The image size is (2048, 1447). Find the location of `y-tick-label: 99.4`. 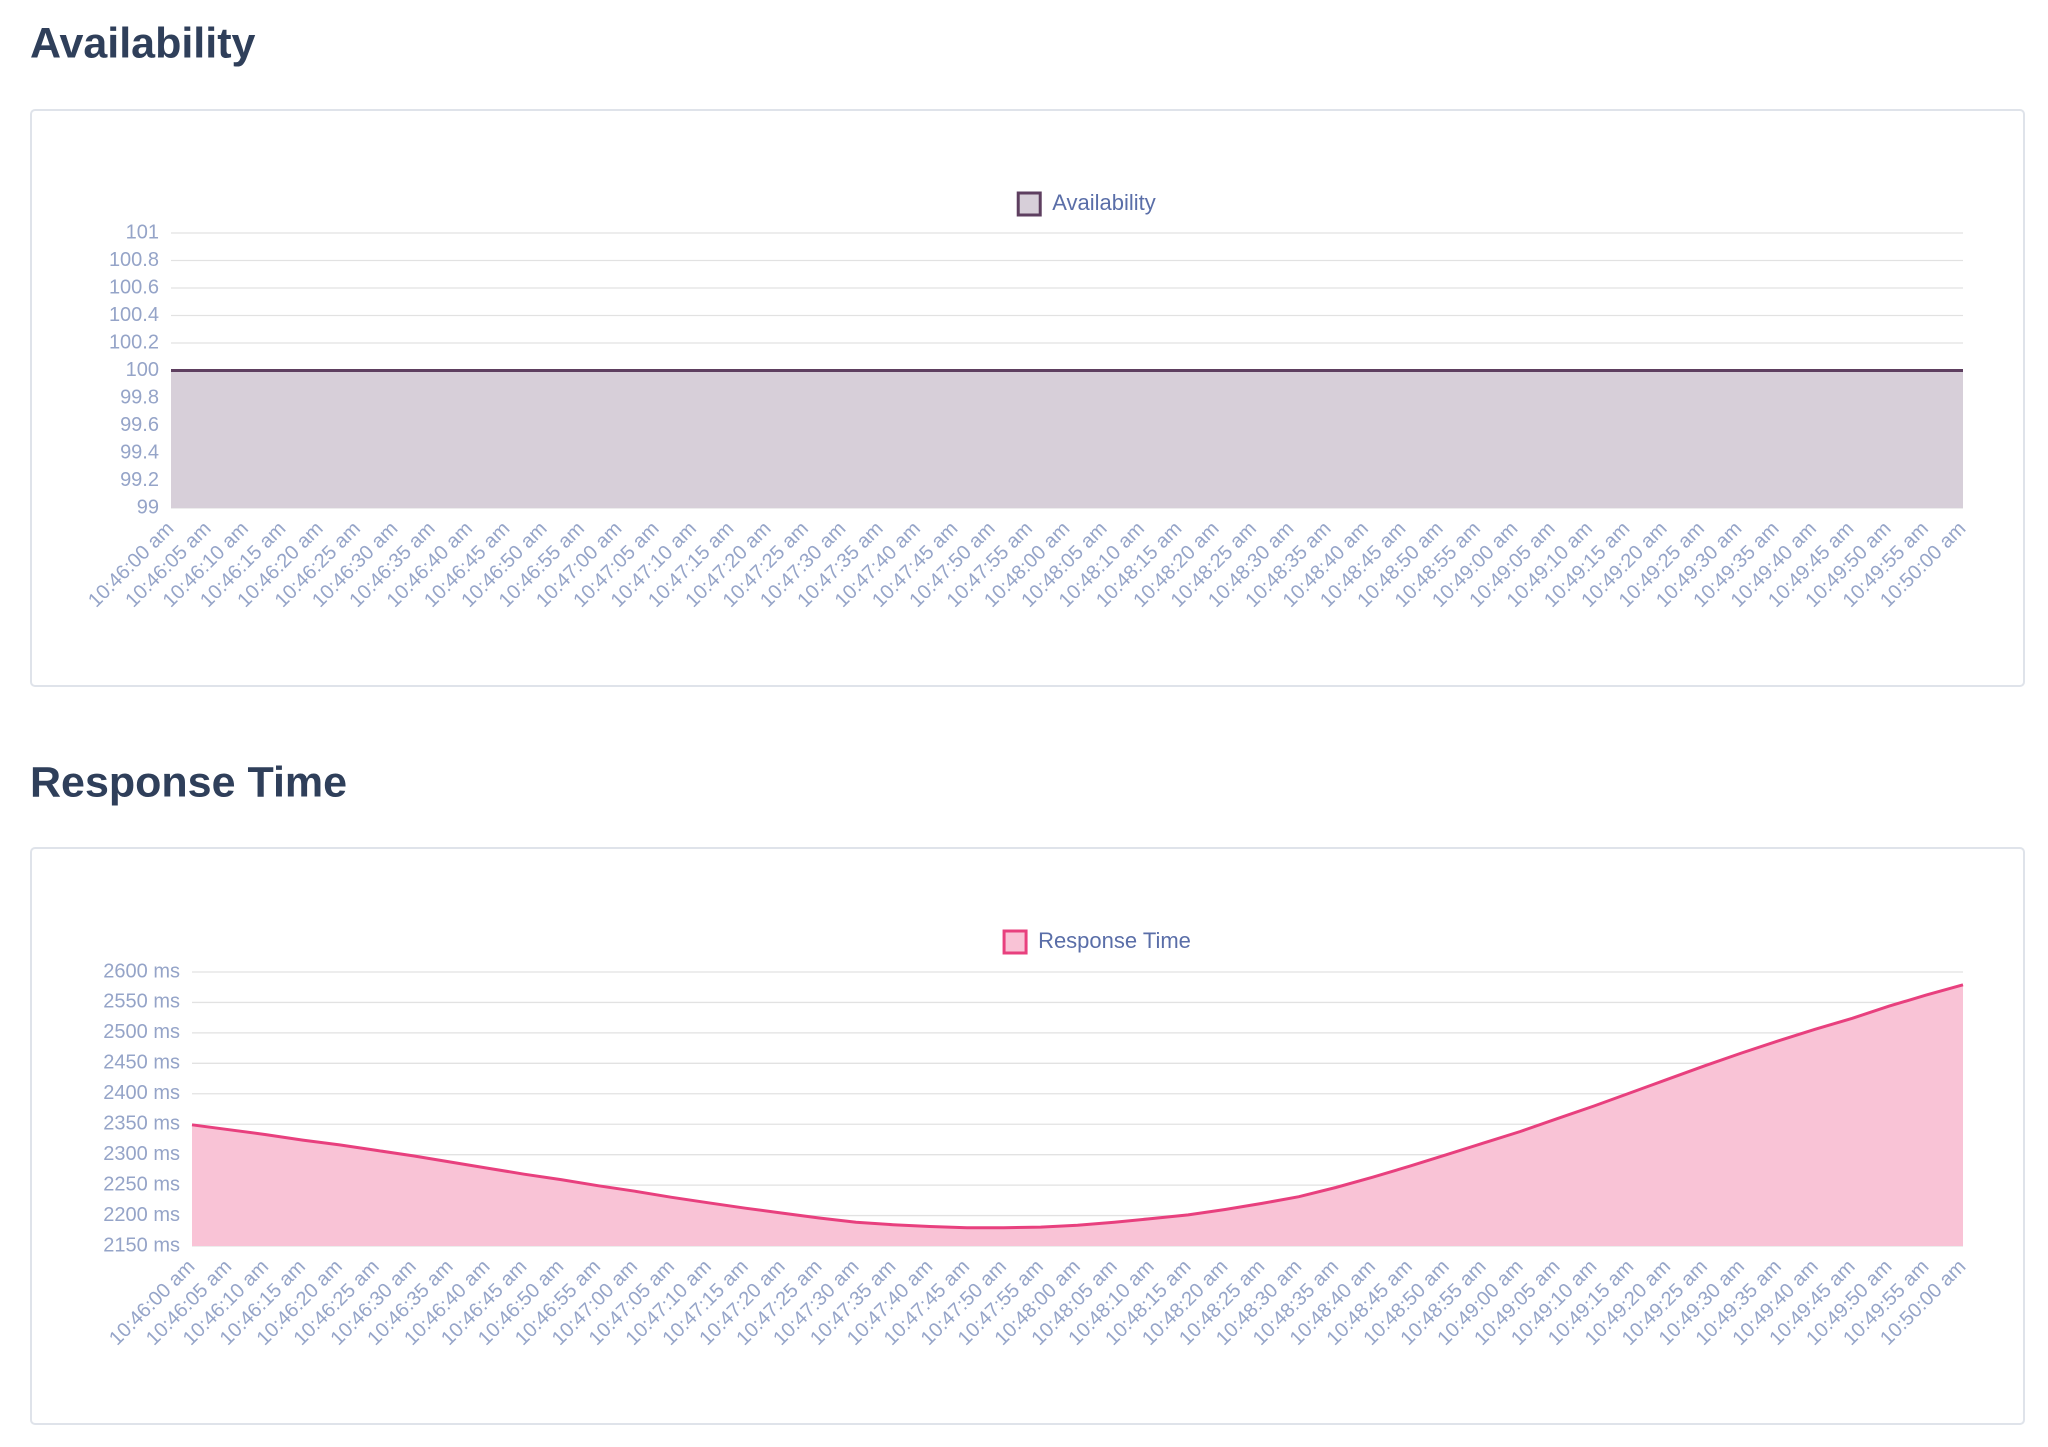

y-tick-label: 99.4 is located at coordinates (139, 452).